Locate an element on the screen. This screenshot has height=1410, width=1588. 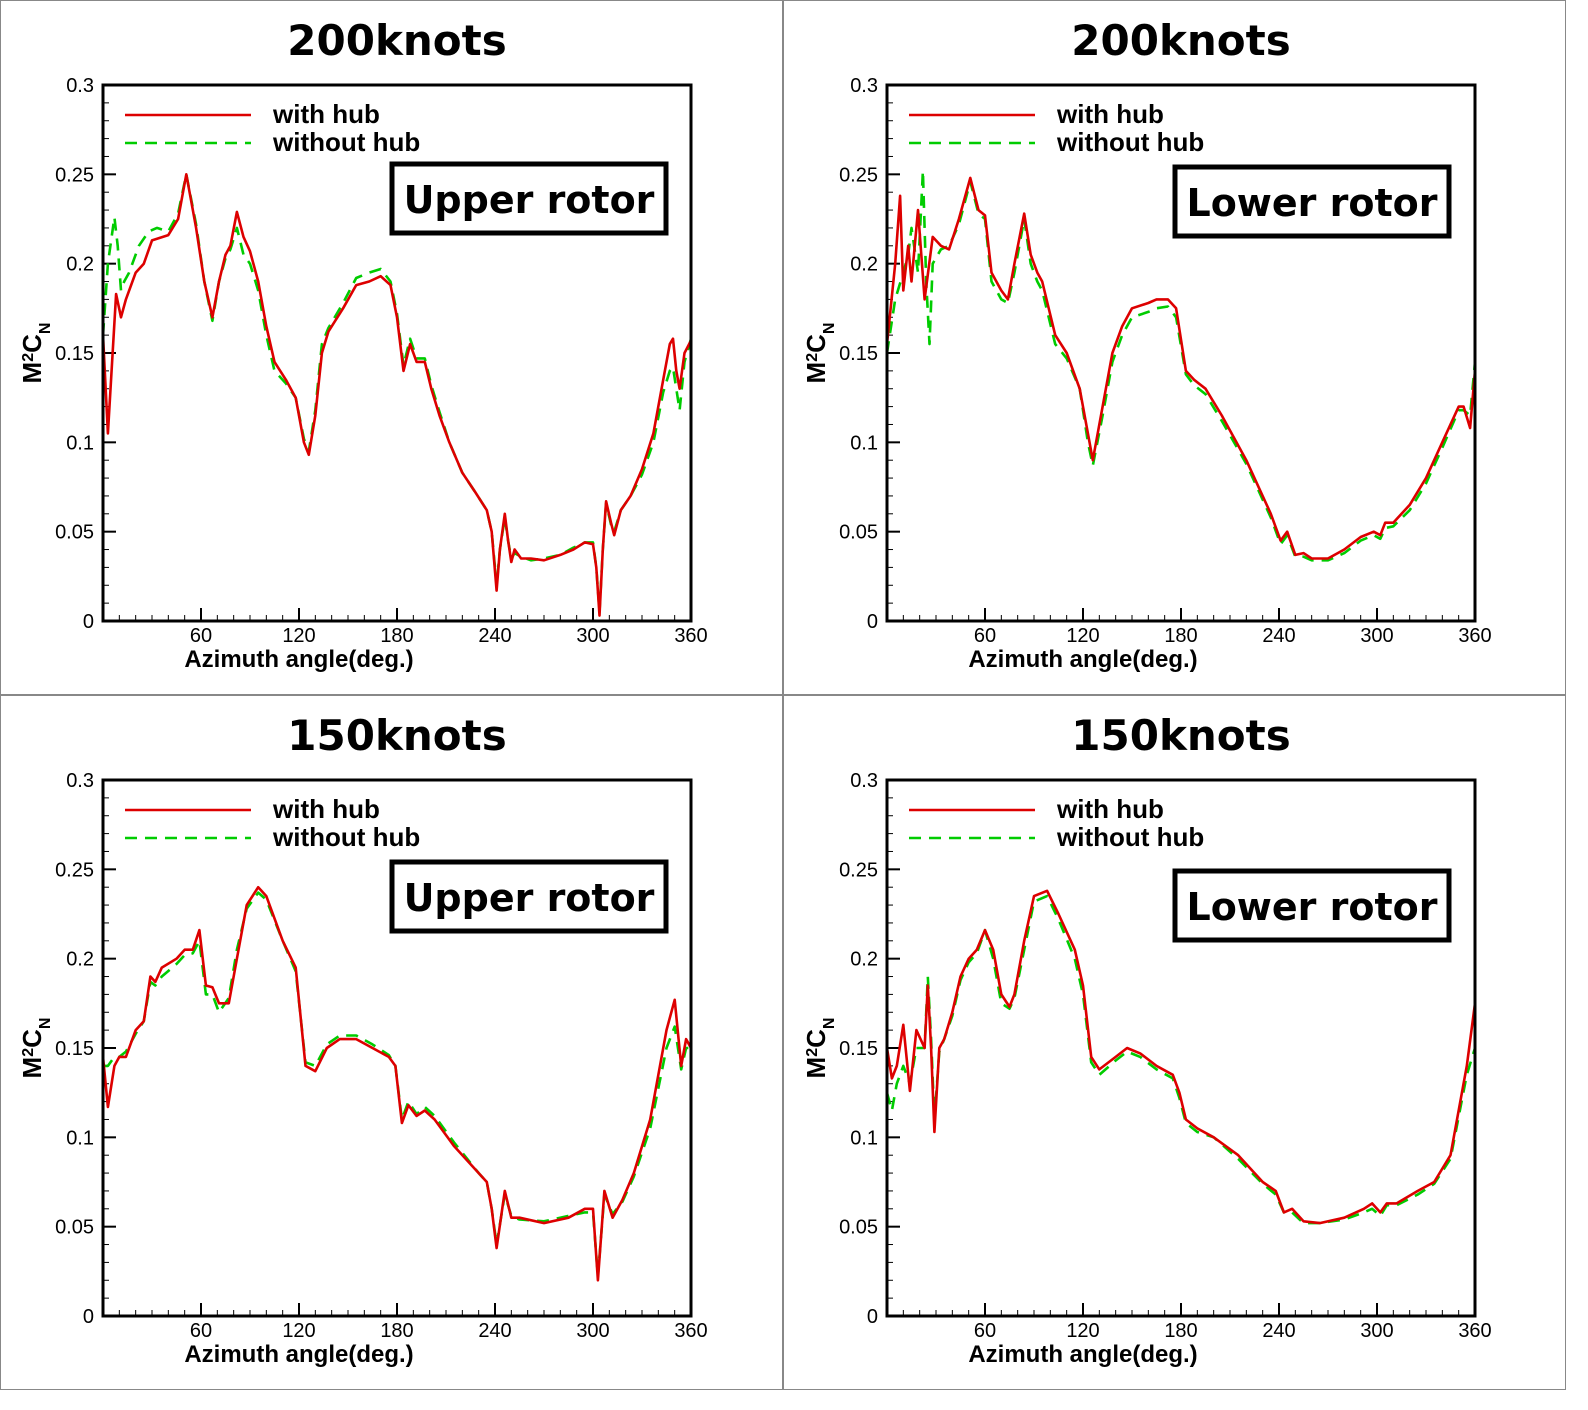
chart-title: 150knots is located at coordinates (1180, 735).